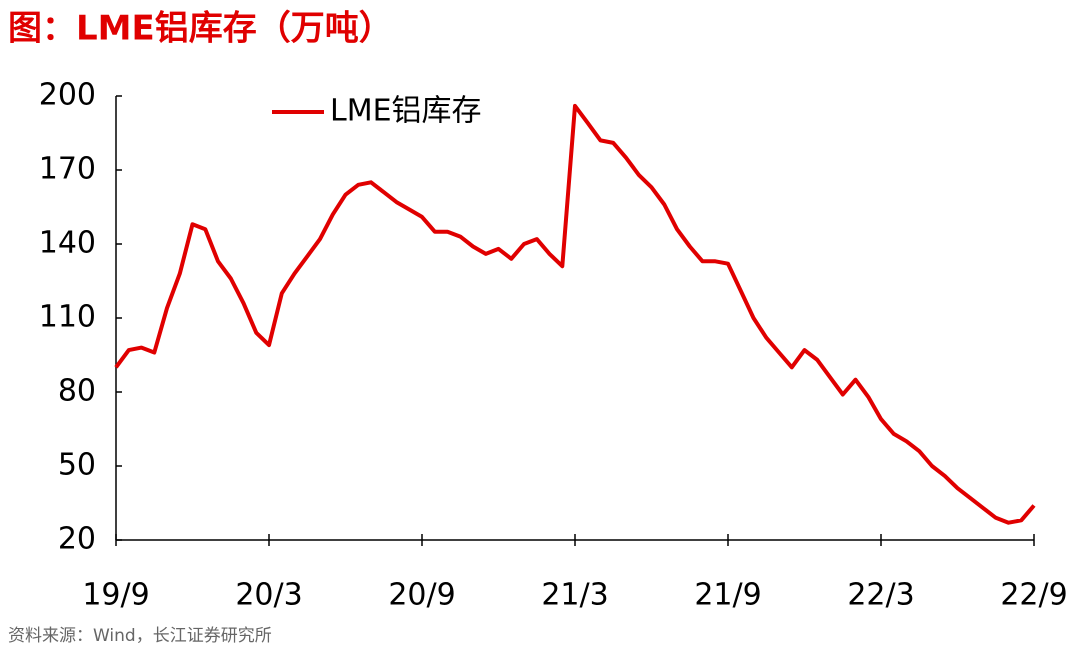 The width and height of the screenshot is (1080, 649). I want to click on chart-title: 图：LME铝库存（万吨）, so click(200, 29).